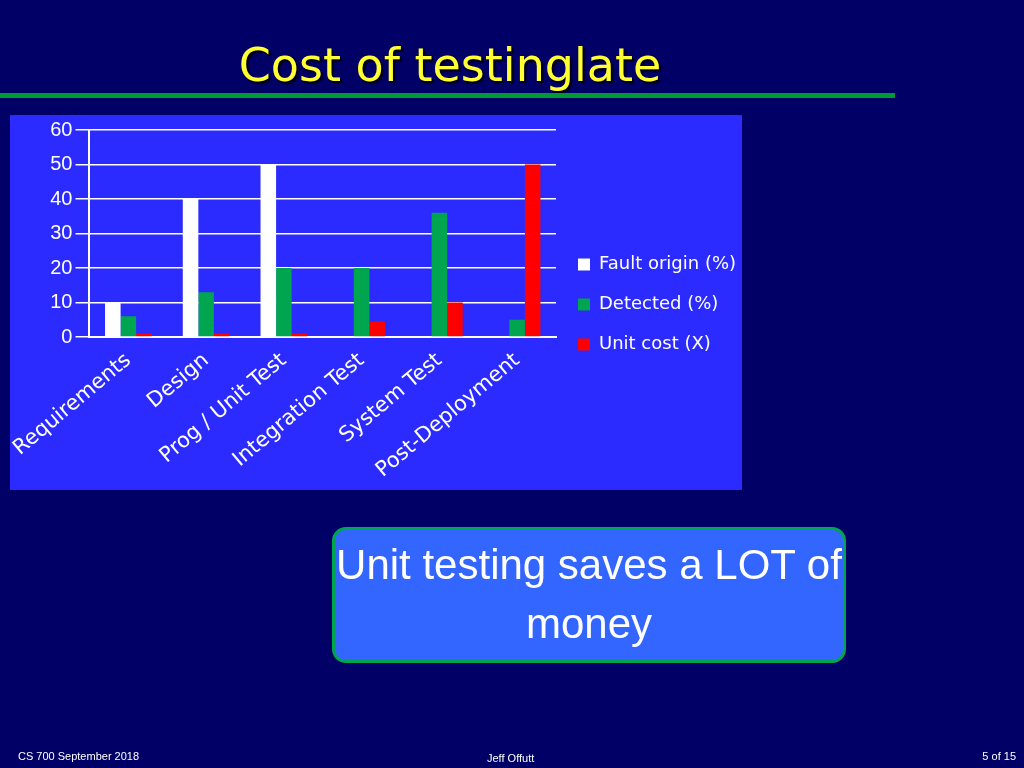  Describe the element at coordinates (61, 301) in the screenshot. I see `y-tick-label: 10` at that location.